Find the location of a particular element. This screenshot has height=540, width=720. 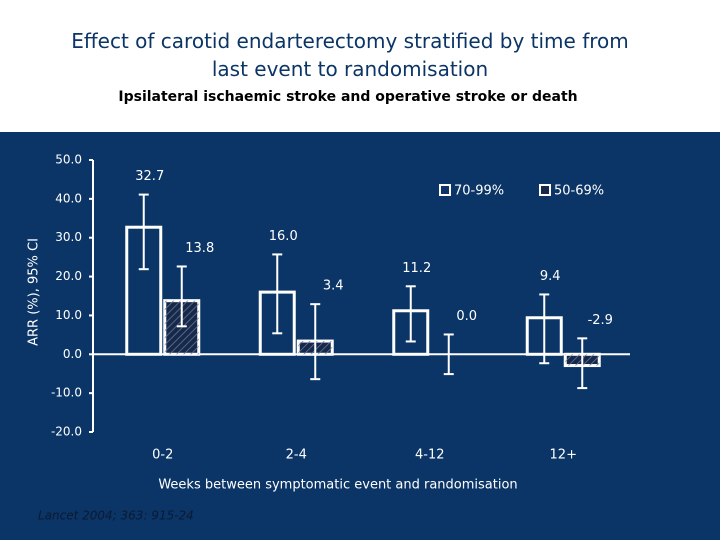

x-tick-label: 2-4 is located at coordinates (296, 455).